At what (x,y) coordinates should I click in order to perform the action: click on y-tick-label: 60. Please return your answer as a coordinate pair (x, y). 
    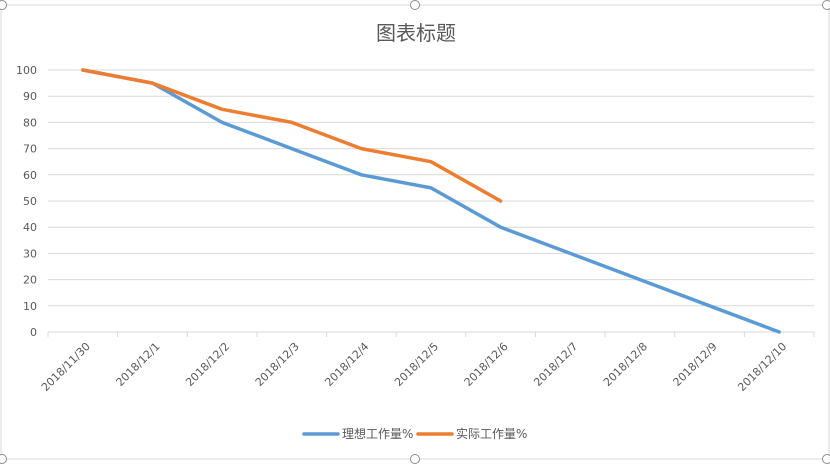
    Looking at the image, I should click on (30, 175).